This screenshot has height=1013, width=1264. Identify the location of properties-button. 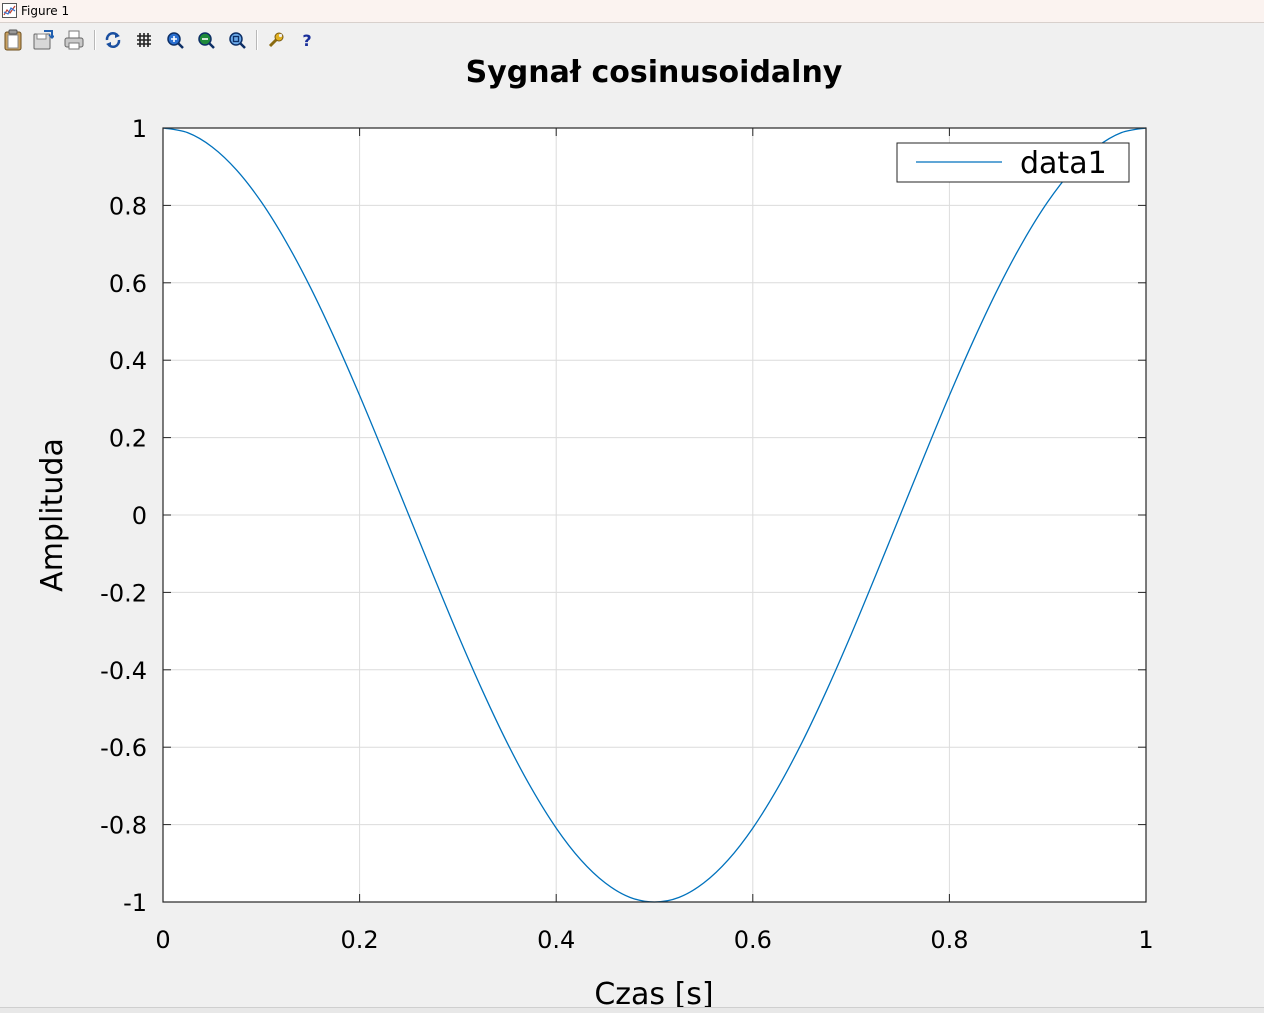
(276, 40).